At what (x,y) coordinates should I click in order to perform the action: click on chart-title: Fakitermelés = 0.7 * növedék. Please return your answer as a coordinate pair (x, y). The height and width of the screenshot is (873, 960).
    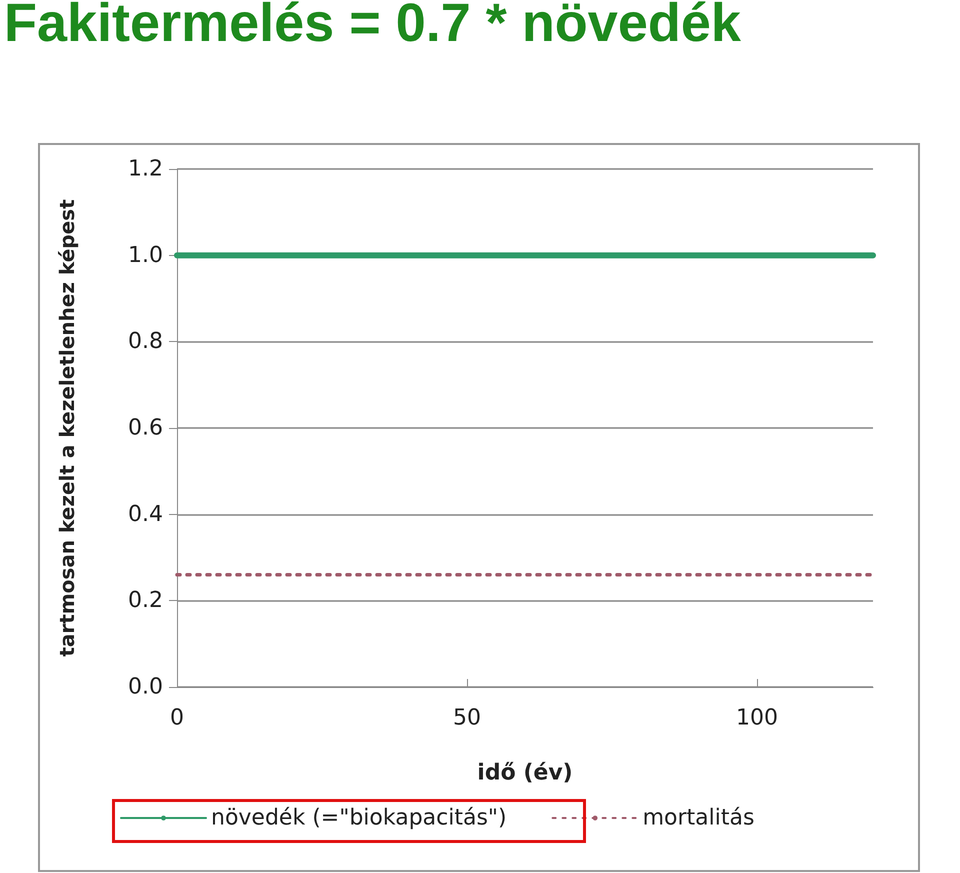
    Looking at the image, I should click on (372, 27).